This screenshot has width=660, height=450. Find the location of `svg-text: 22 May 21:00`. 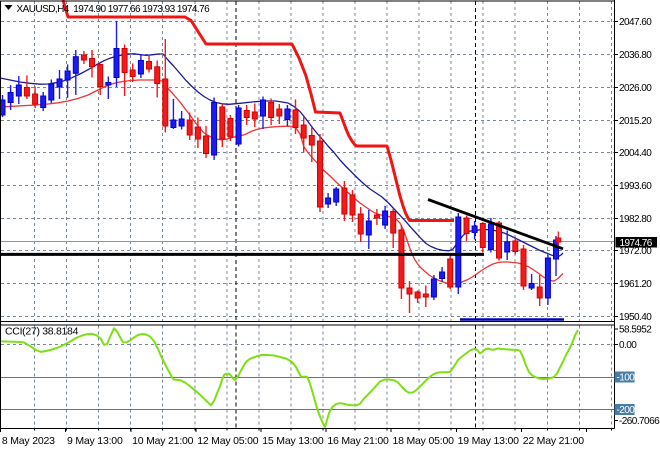

svg-text: 22 May 21:00 is located at coordinates (554, 441).